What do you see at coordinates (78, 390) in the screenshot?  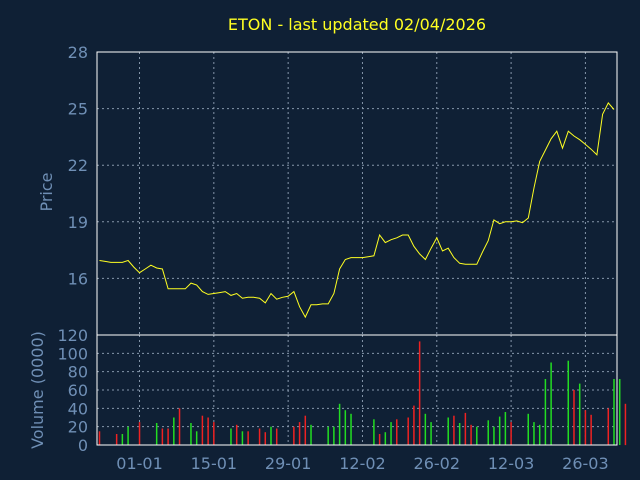 I see `volume-tick-label: 60` at bounding box center [78, 390].